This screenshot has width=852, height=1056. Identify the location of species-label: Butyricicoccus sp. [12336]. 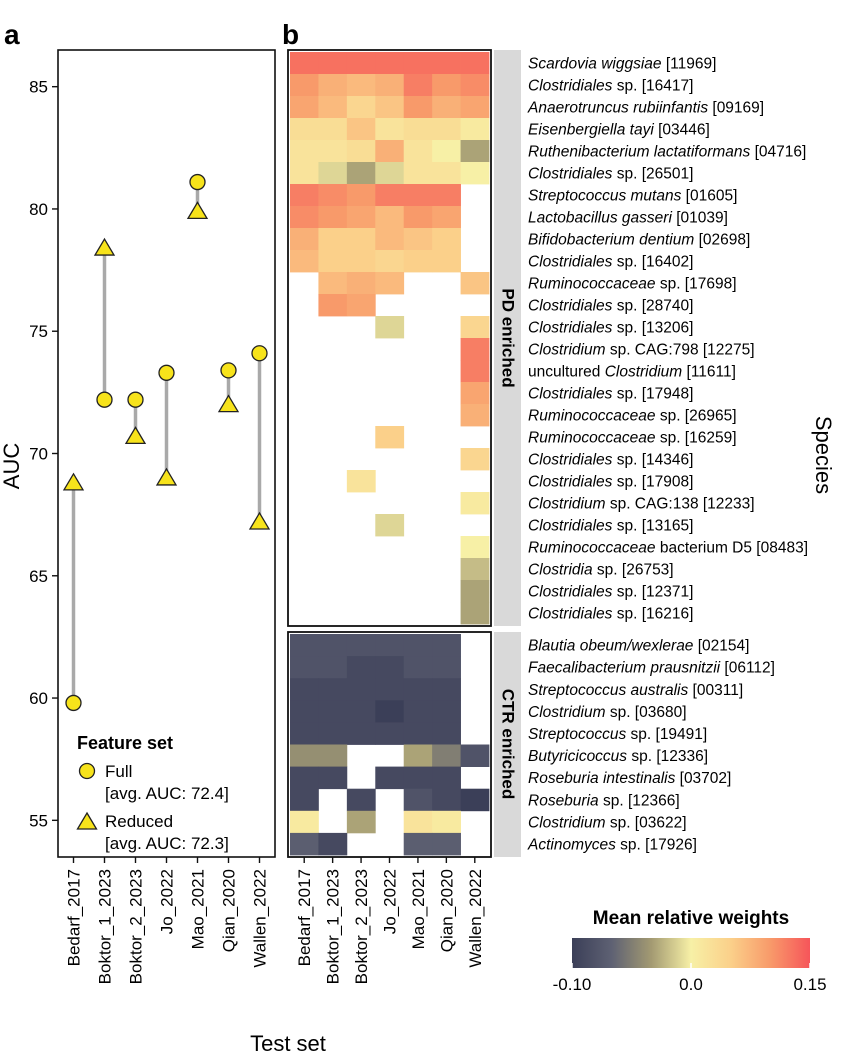
(618, 756).